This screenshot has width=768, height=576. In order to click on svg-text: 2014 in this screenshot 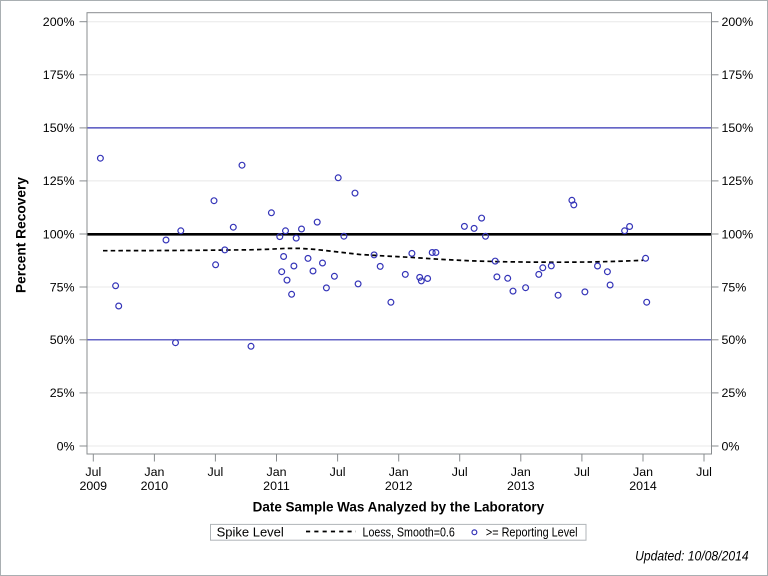, I will do `click(643, 486)`.